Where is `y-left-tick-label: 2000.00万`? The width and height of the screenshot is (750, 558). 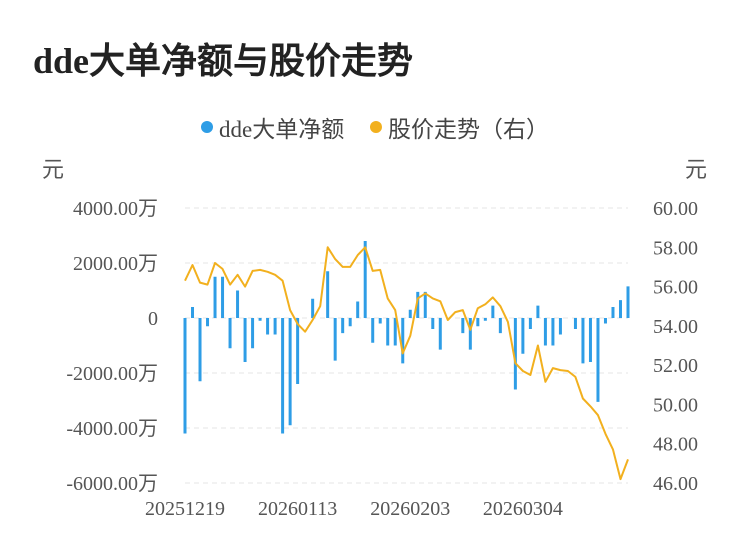 y-left-tick-label: 2000.00万 is located at coordinates (115, 264).